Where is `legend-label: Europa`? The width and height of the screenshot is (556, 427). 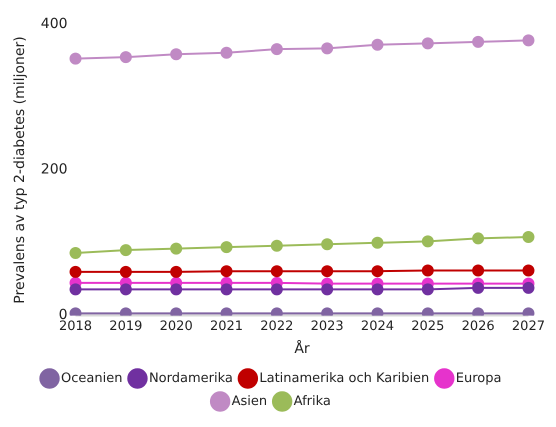 legend-label: Europa is located at coordinates (479, 378).